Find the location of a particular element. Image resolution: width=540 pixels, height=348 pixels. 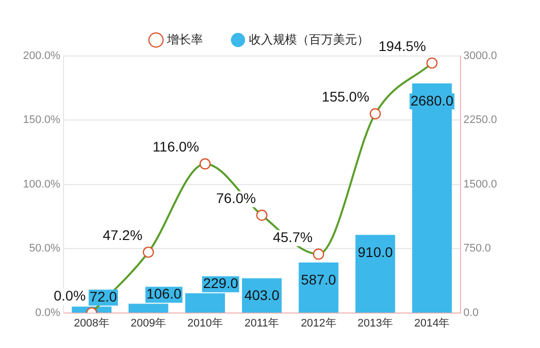

x-tick-label: 2013年 is located at coordinates (376, 323).